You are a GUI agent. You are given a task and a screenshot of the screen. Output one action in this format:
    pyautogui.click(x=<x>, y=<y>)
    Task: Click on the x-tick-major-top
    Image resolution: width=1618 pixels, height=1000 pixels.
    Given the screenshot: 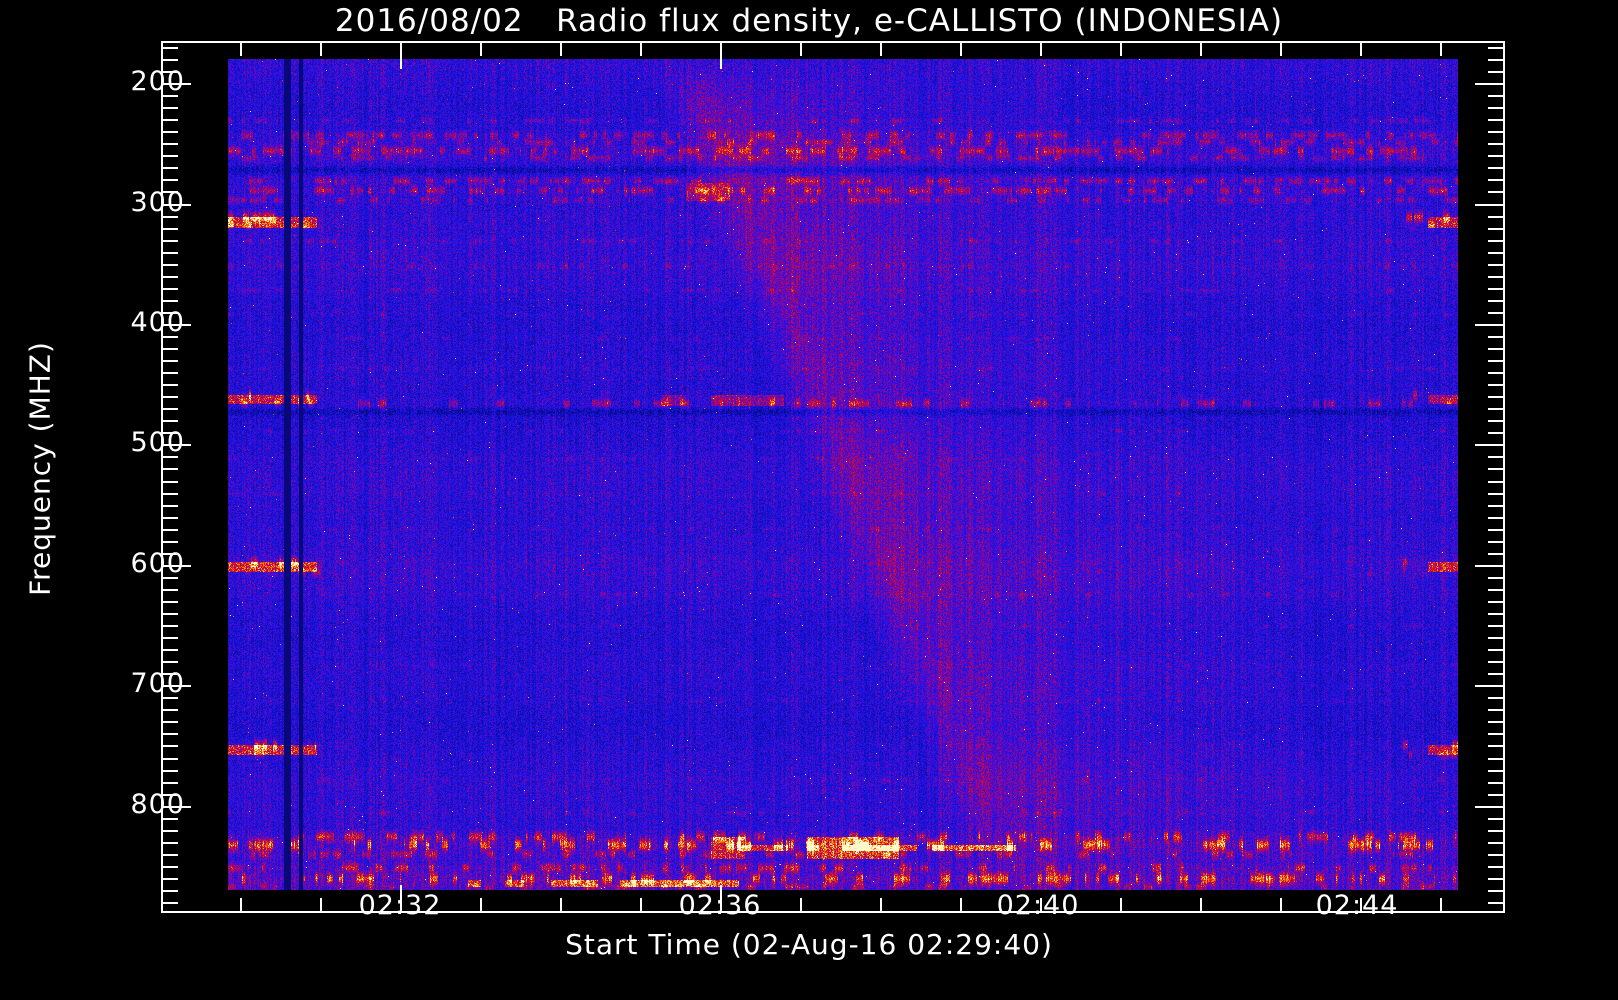 What is the action you would take?
    pyautogui.click(x=721, y=56)
    